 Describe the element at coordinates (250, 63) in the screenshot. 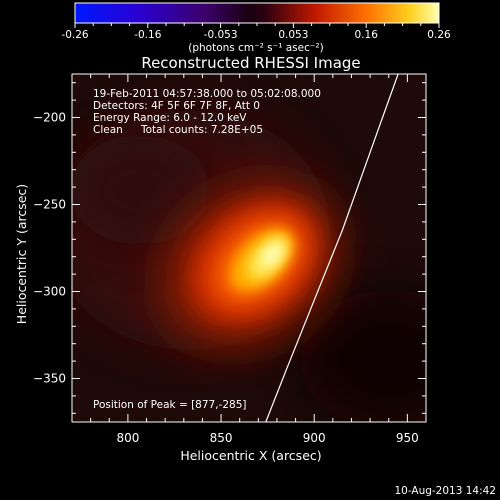

I see `plot-title: Reconstructed RHESSI Image` at that location.